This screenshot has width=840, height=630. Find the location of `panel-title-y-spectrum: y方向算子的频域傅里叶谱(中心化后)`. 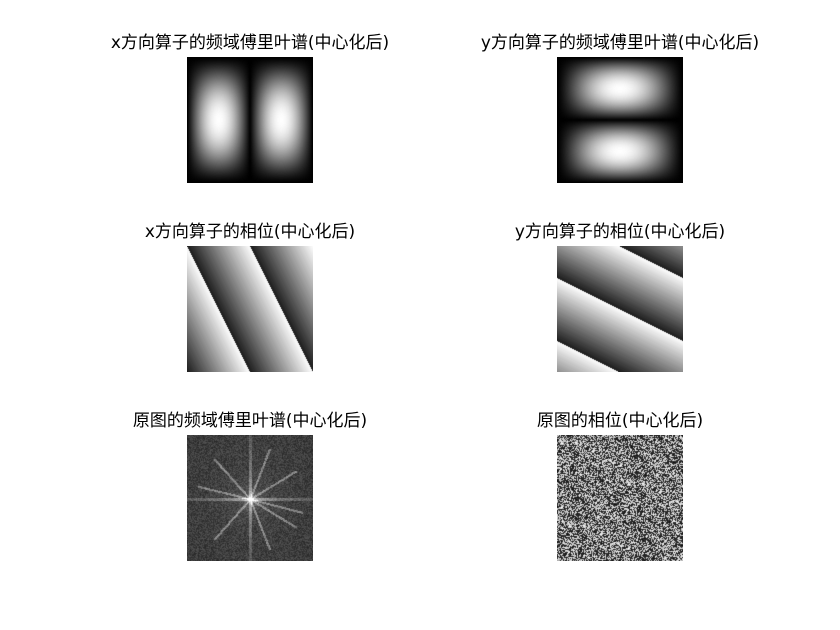

panel-title-y-spectrum: y方向算子的频域傅里叶谱(中心化后) is located at coordinates (620, 43).